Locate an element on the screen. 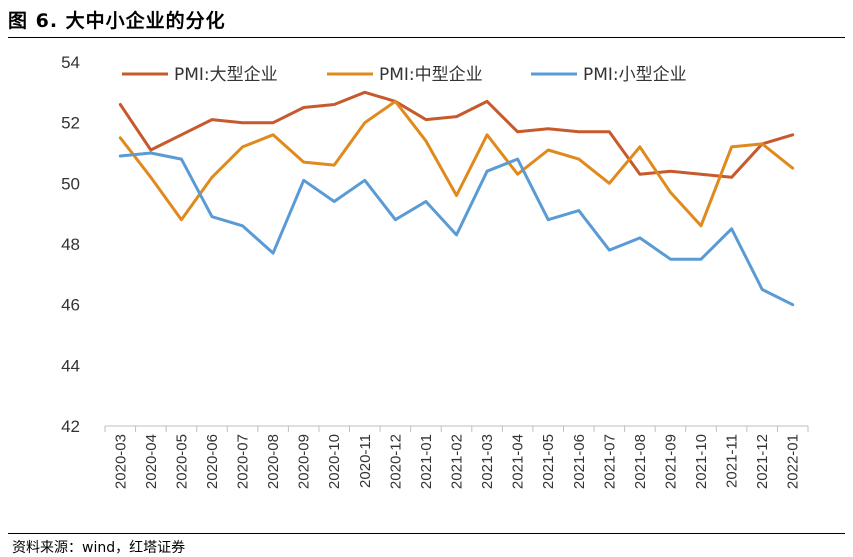  x-tick-label: 2021-01 is located at coordinates (426, 461).